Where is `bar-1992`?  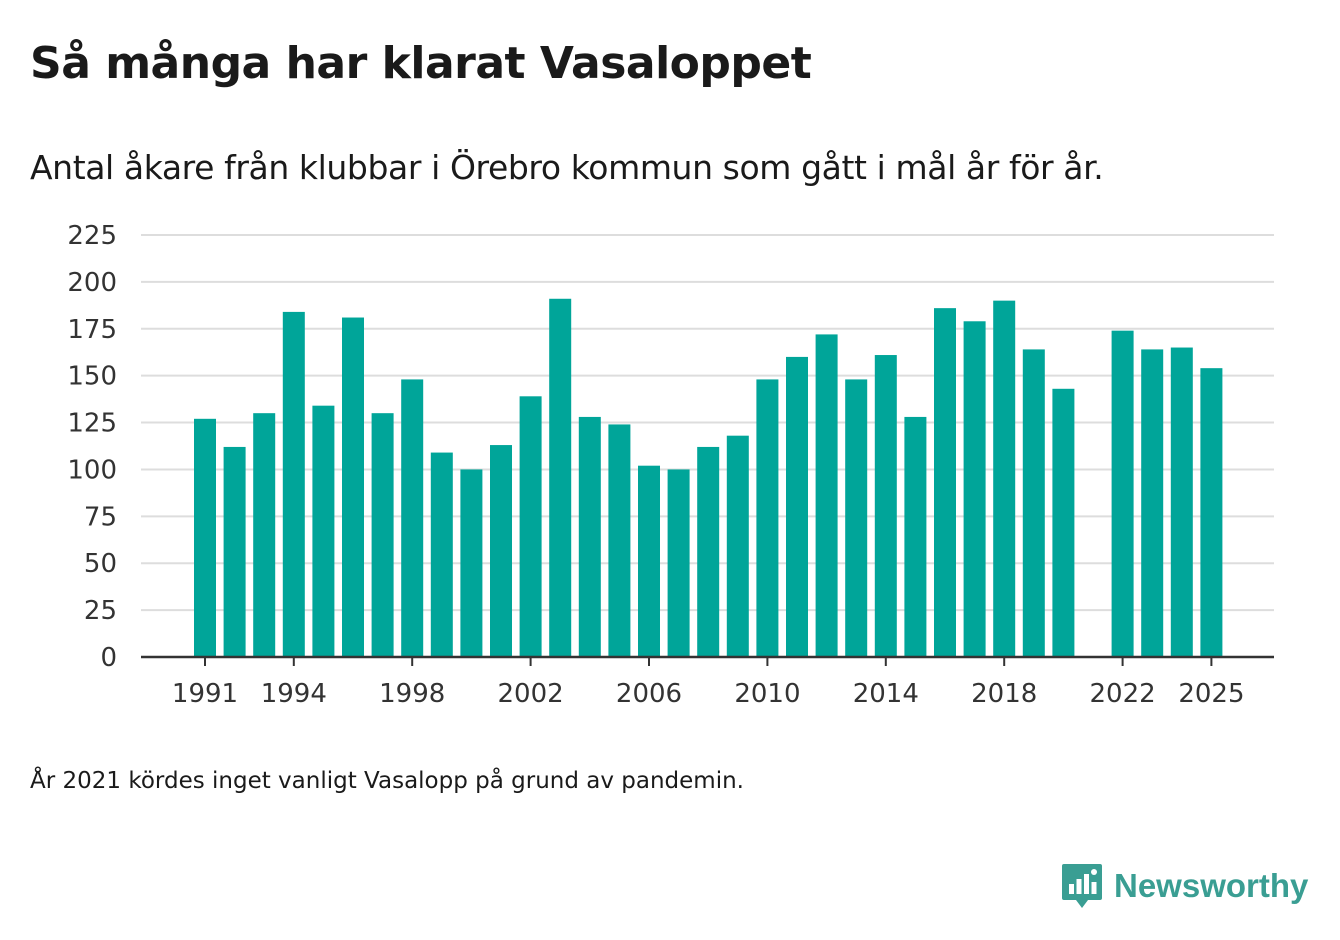 bar-1992 is located at coordinates (234, 551).